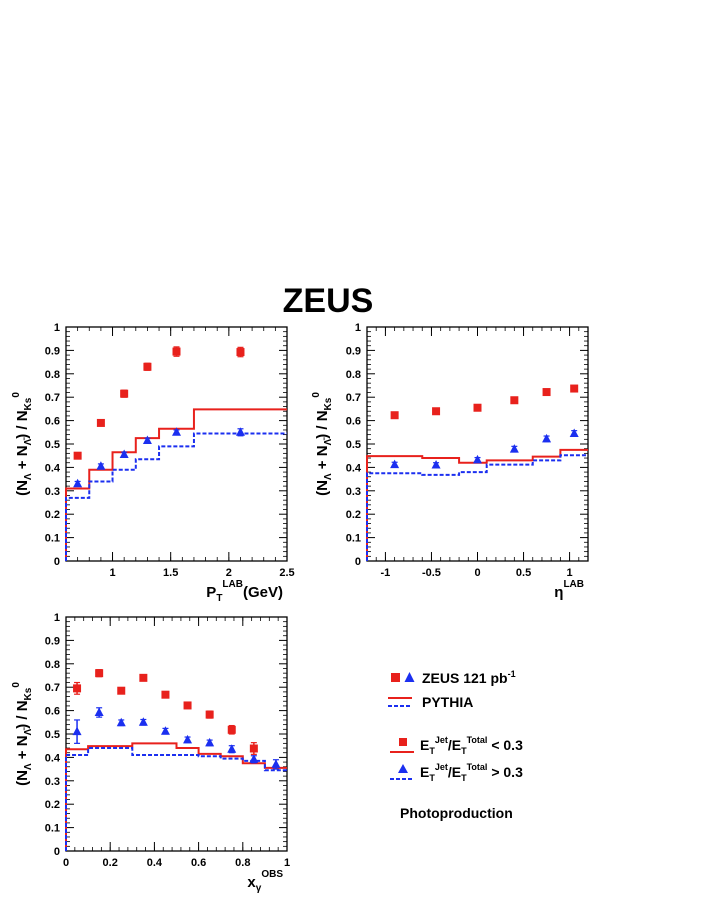 The image size is (708, 917). What do you see at coordinates (328, 301) in the screenshot?
I see `figure-title: ZEUS` at bounding box center [328, 301].